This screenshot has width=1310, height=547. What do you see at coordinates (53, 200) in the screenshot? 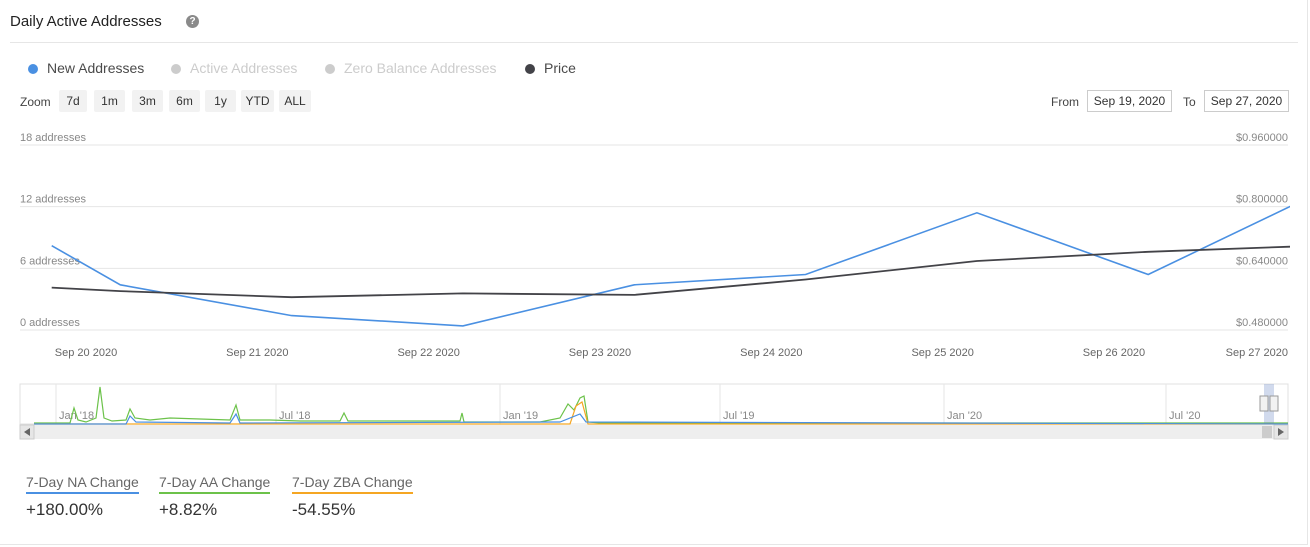
I see `y-left-tick-label: 12 addresses` at bounding box center [53, 200].